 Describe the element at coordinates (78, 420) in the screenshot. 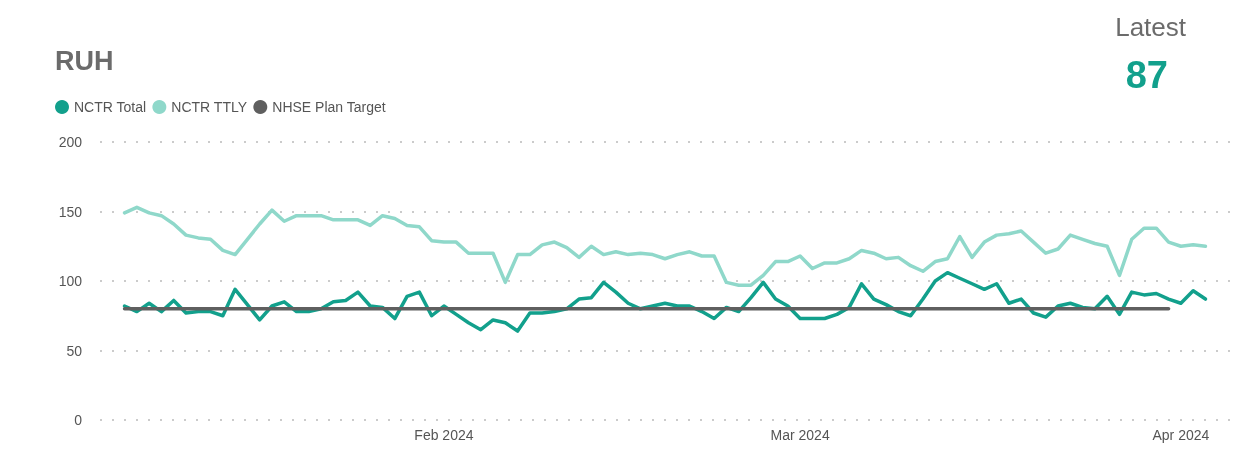

I see `y-tick-label: 0` at that location.